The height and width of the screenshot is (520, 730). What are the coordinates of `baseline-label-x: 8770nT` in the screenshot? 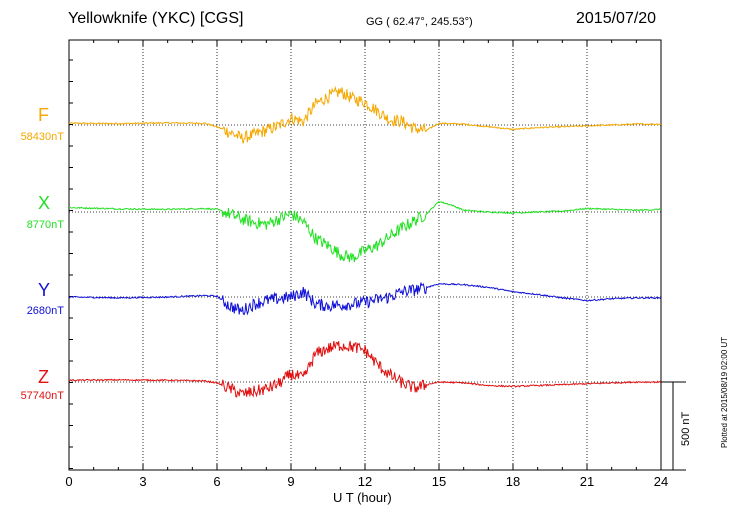 It's located at (45, 225).